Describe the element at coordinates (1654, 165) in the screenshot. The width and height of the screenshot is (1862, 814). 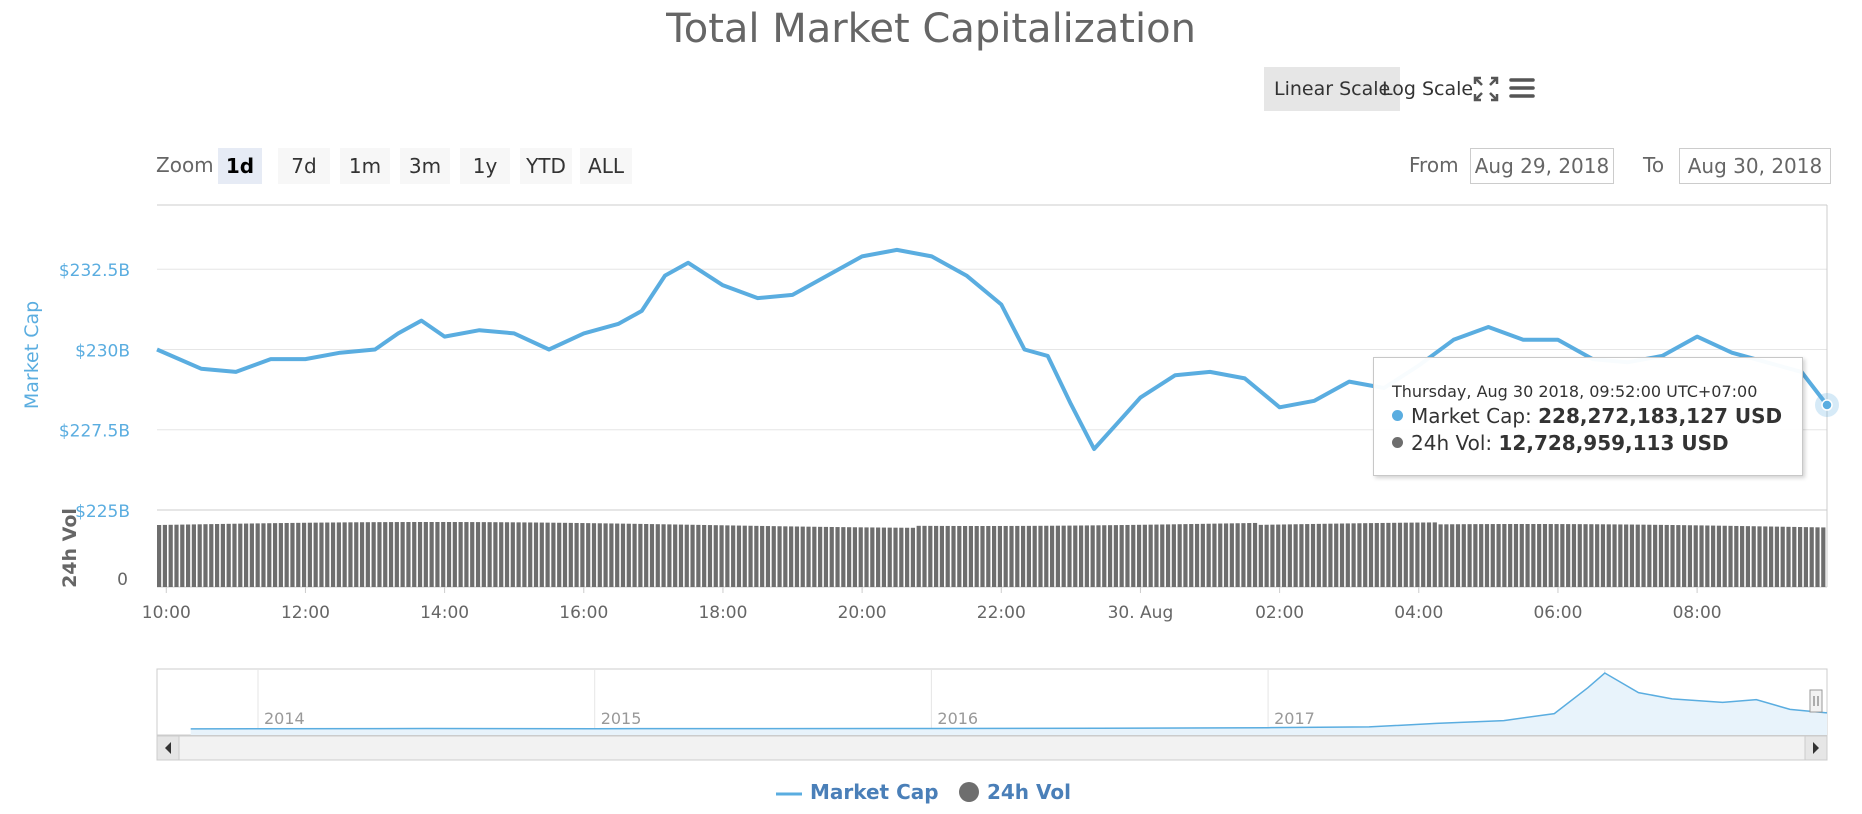
I see `to-label: To` at that location.